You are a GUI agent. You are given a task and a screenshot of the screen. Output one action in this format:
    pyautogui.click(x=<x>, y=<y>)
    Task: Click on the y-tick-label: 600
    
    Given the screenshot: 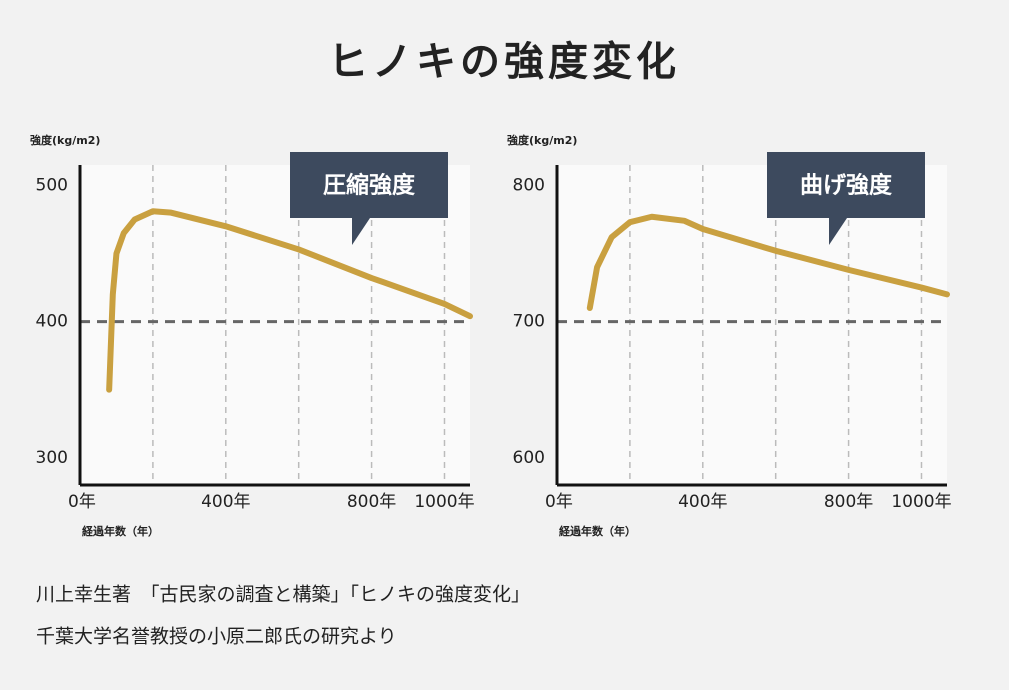 What is the action you would take?
    pyautogui.click(x=529, y=458)
    